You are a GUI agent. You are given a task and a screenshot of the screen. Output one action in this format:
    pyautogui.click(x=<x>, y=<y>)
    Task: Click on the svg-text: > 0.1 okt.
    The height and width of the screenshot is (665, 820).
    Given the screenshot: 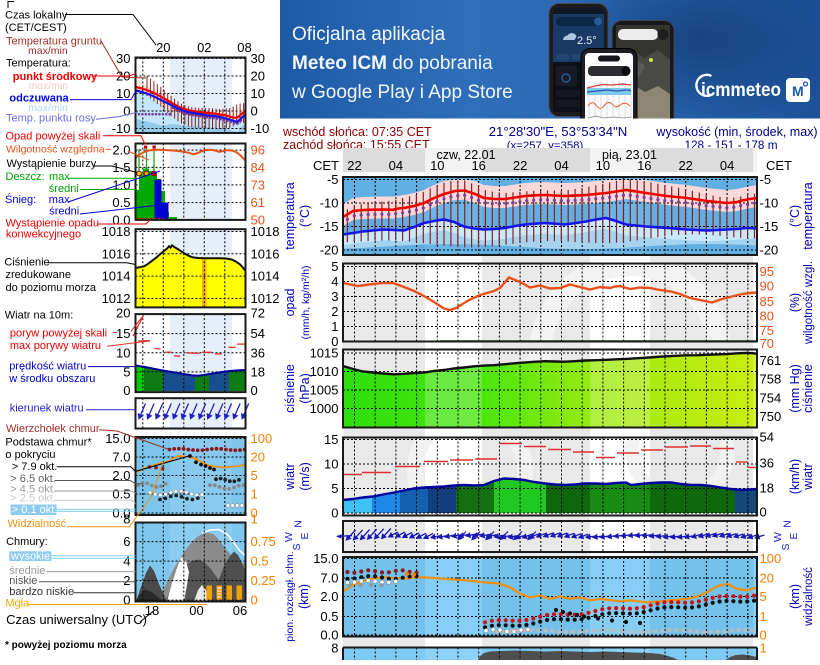 What is the action you would take?
    pyautogui.click(x=35, y=510)
    